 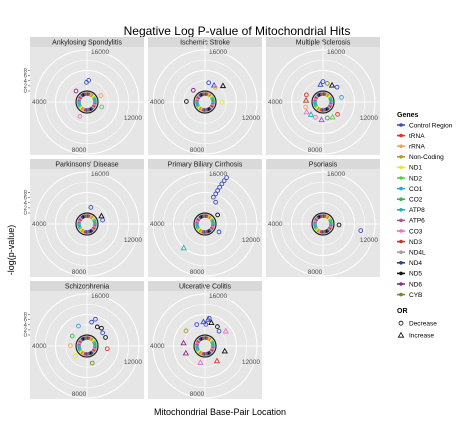 What do you see at coordinates (426, 157) in the screenshot?
I see `legend-item-label: Non-Coding` at bounding box center [426, 157].